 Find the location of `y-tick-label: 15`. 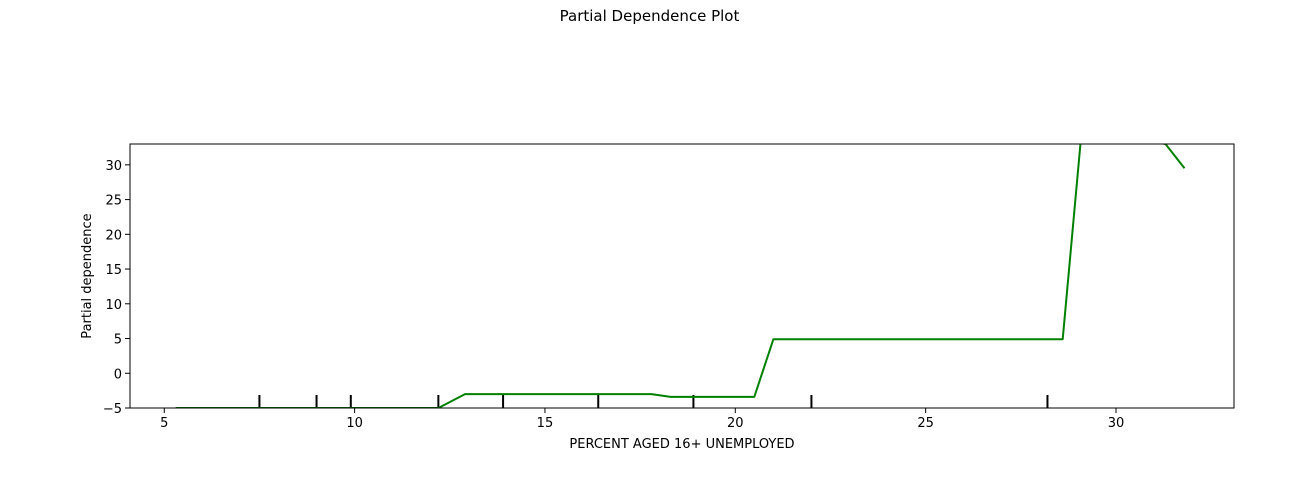

y-tick-label: 15 is located at coordinates (113, 270).